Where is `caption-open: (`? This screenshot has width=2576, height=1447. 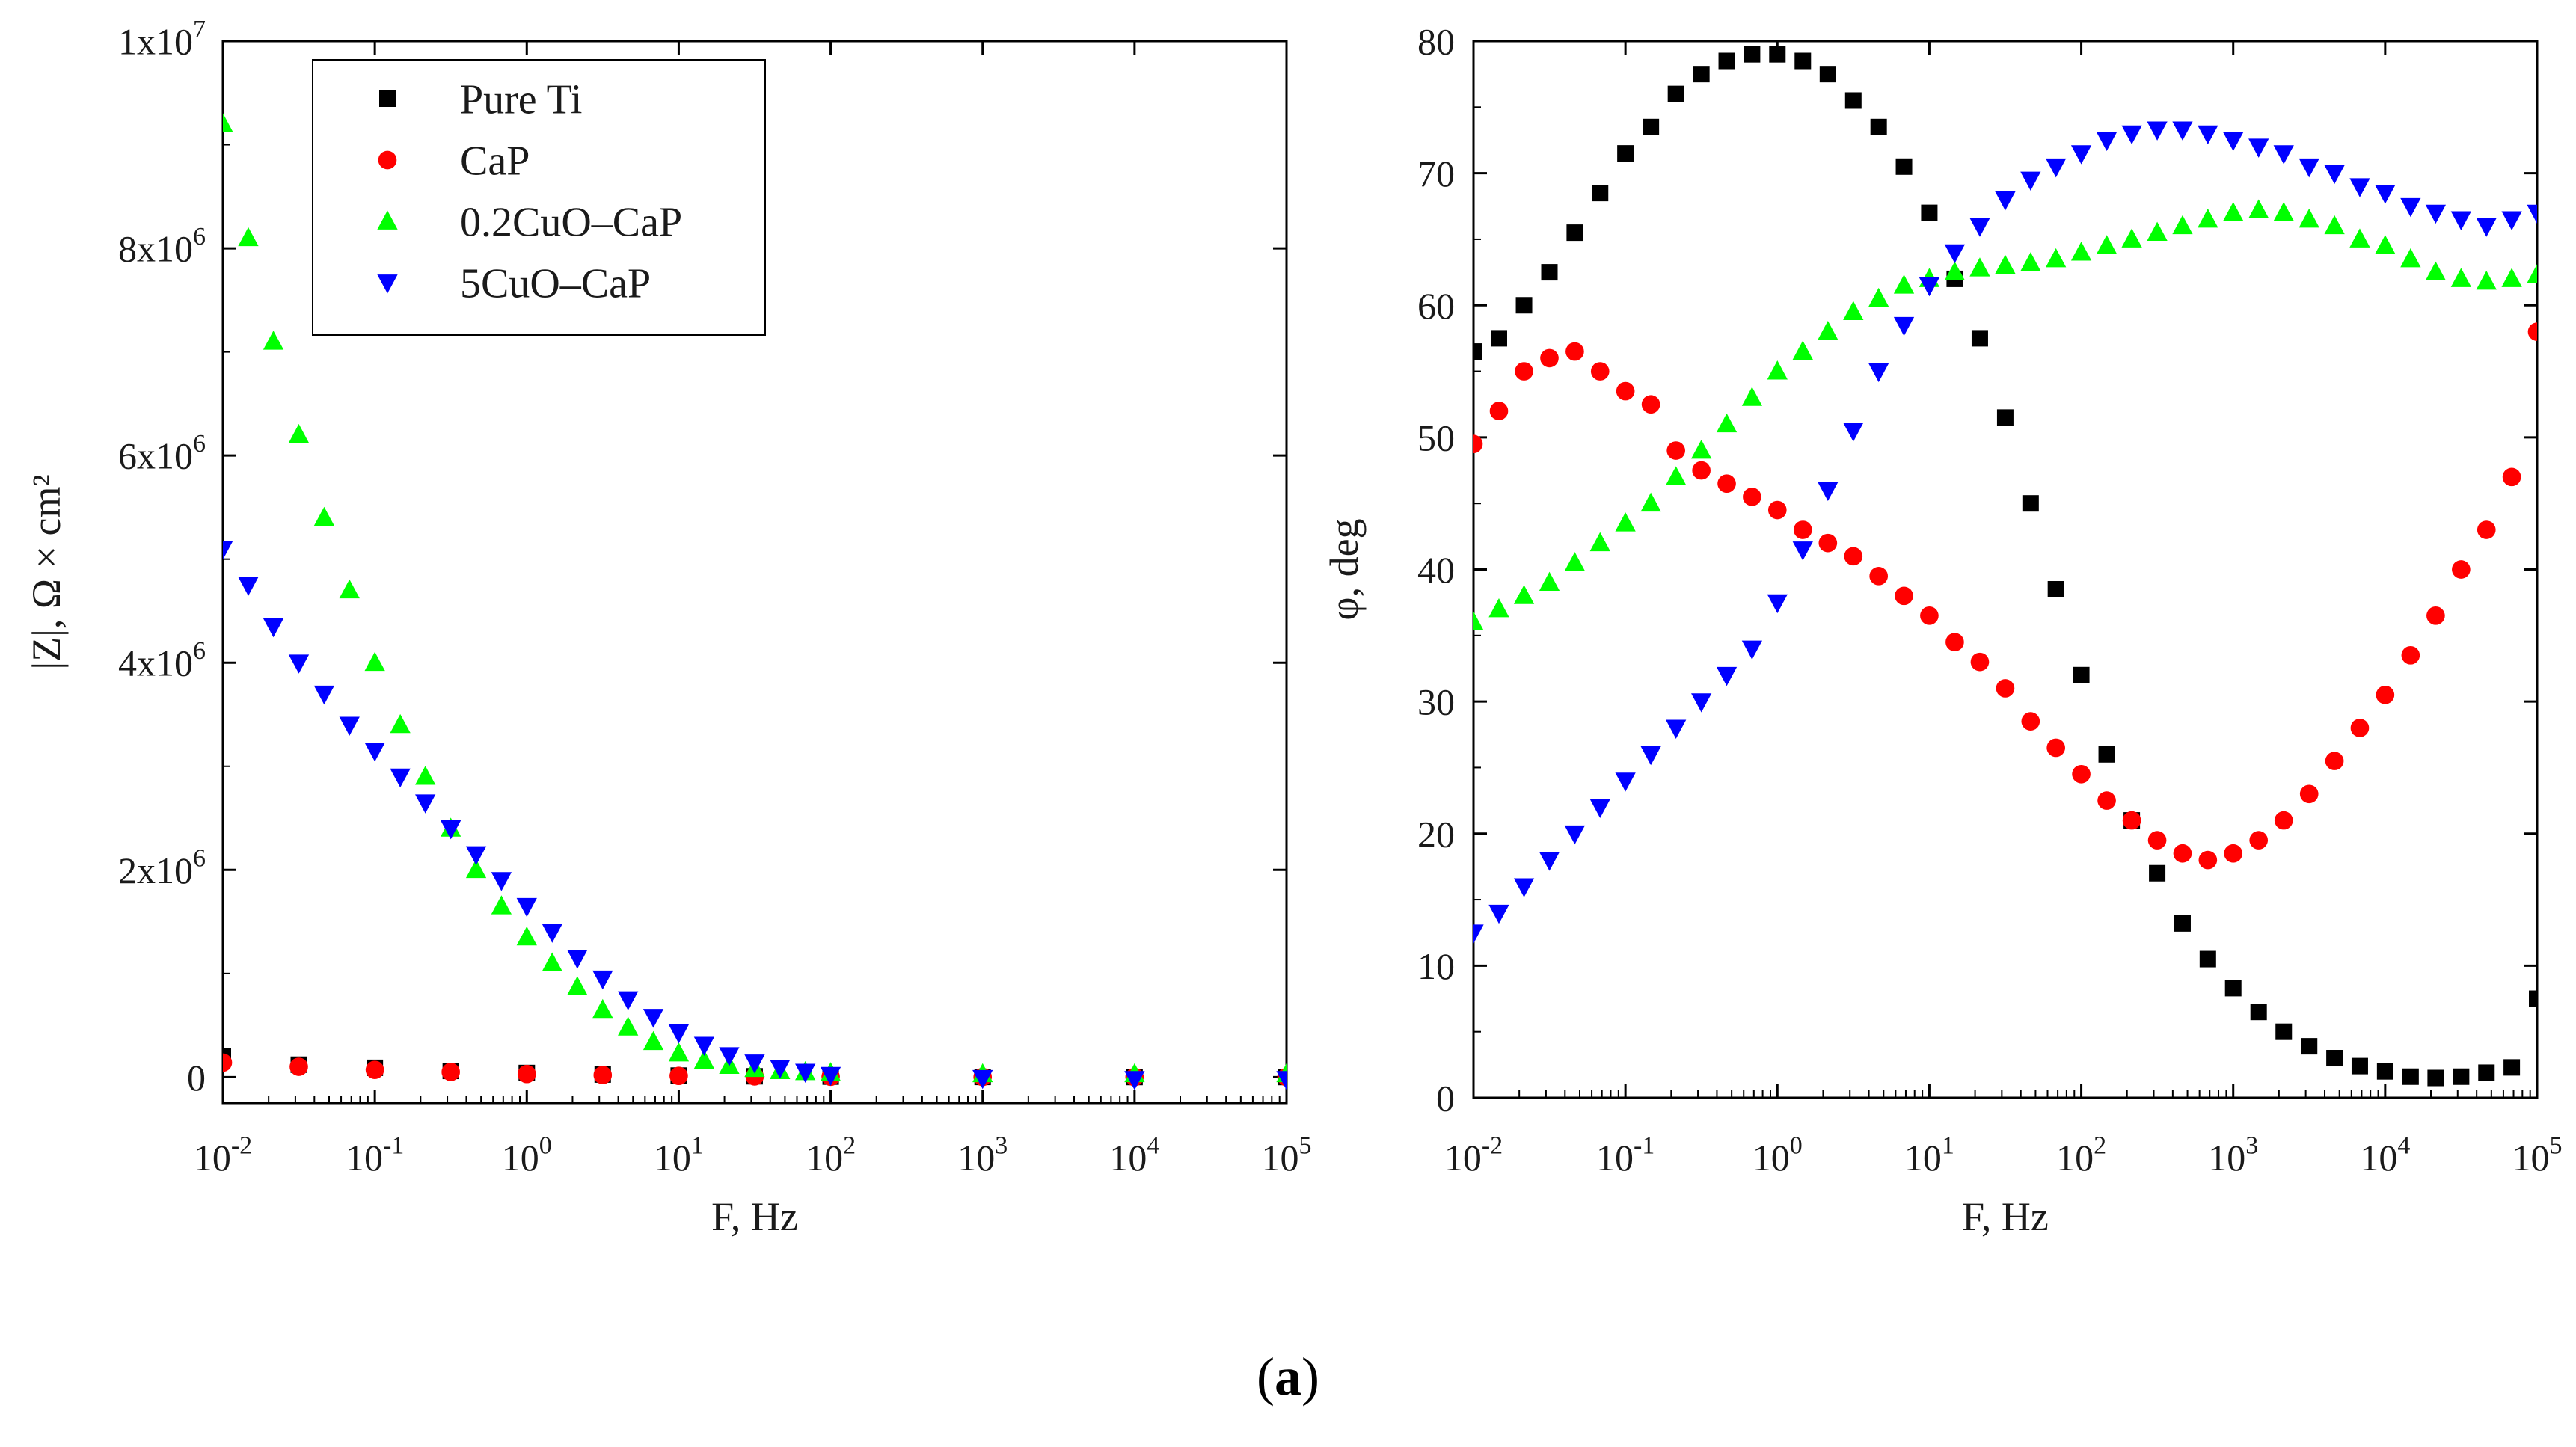 caption-open: ( is located at coordinates (1266, 1377).